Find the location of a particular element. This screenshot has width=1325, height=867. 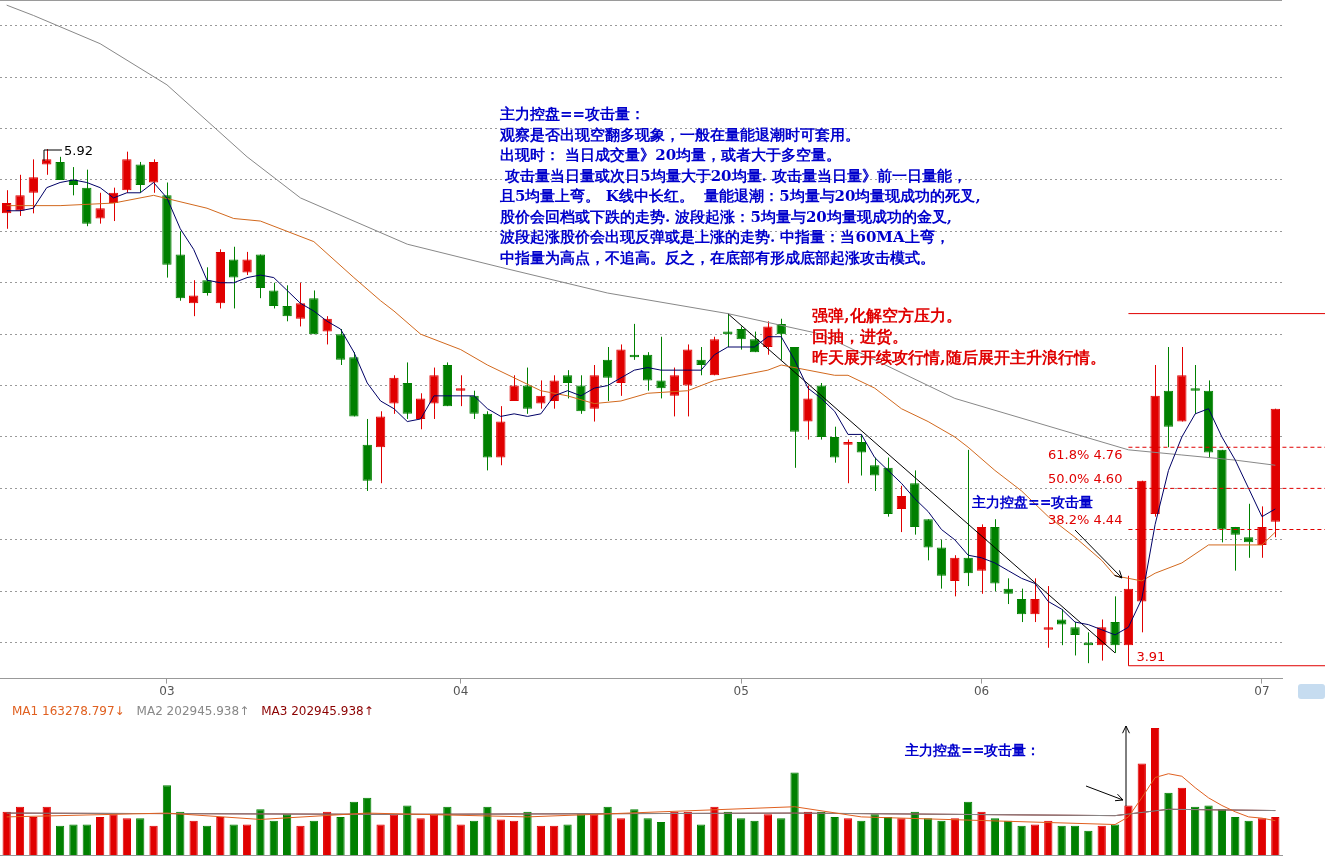

x-tick-label: 04 is located at coordinates (461, 690).